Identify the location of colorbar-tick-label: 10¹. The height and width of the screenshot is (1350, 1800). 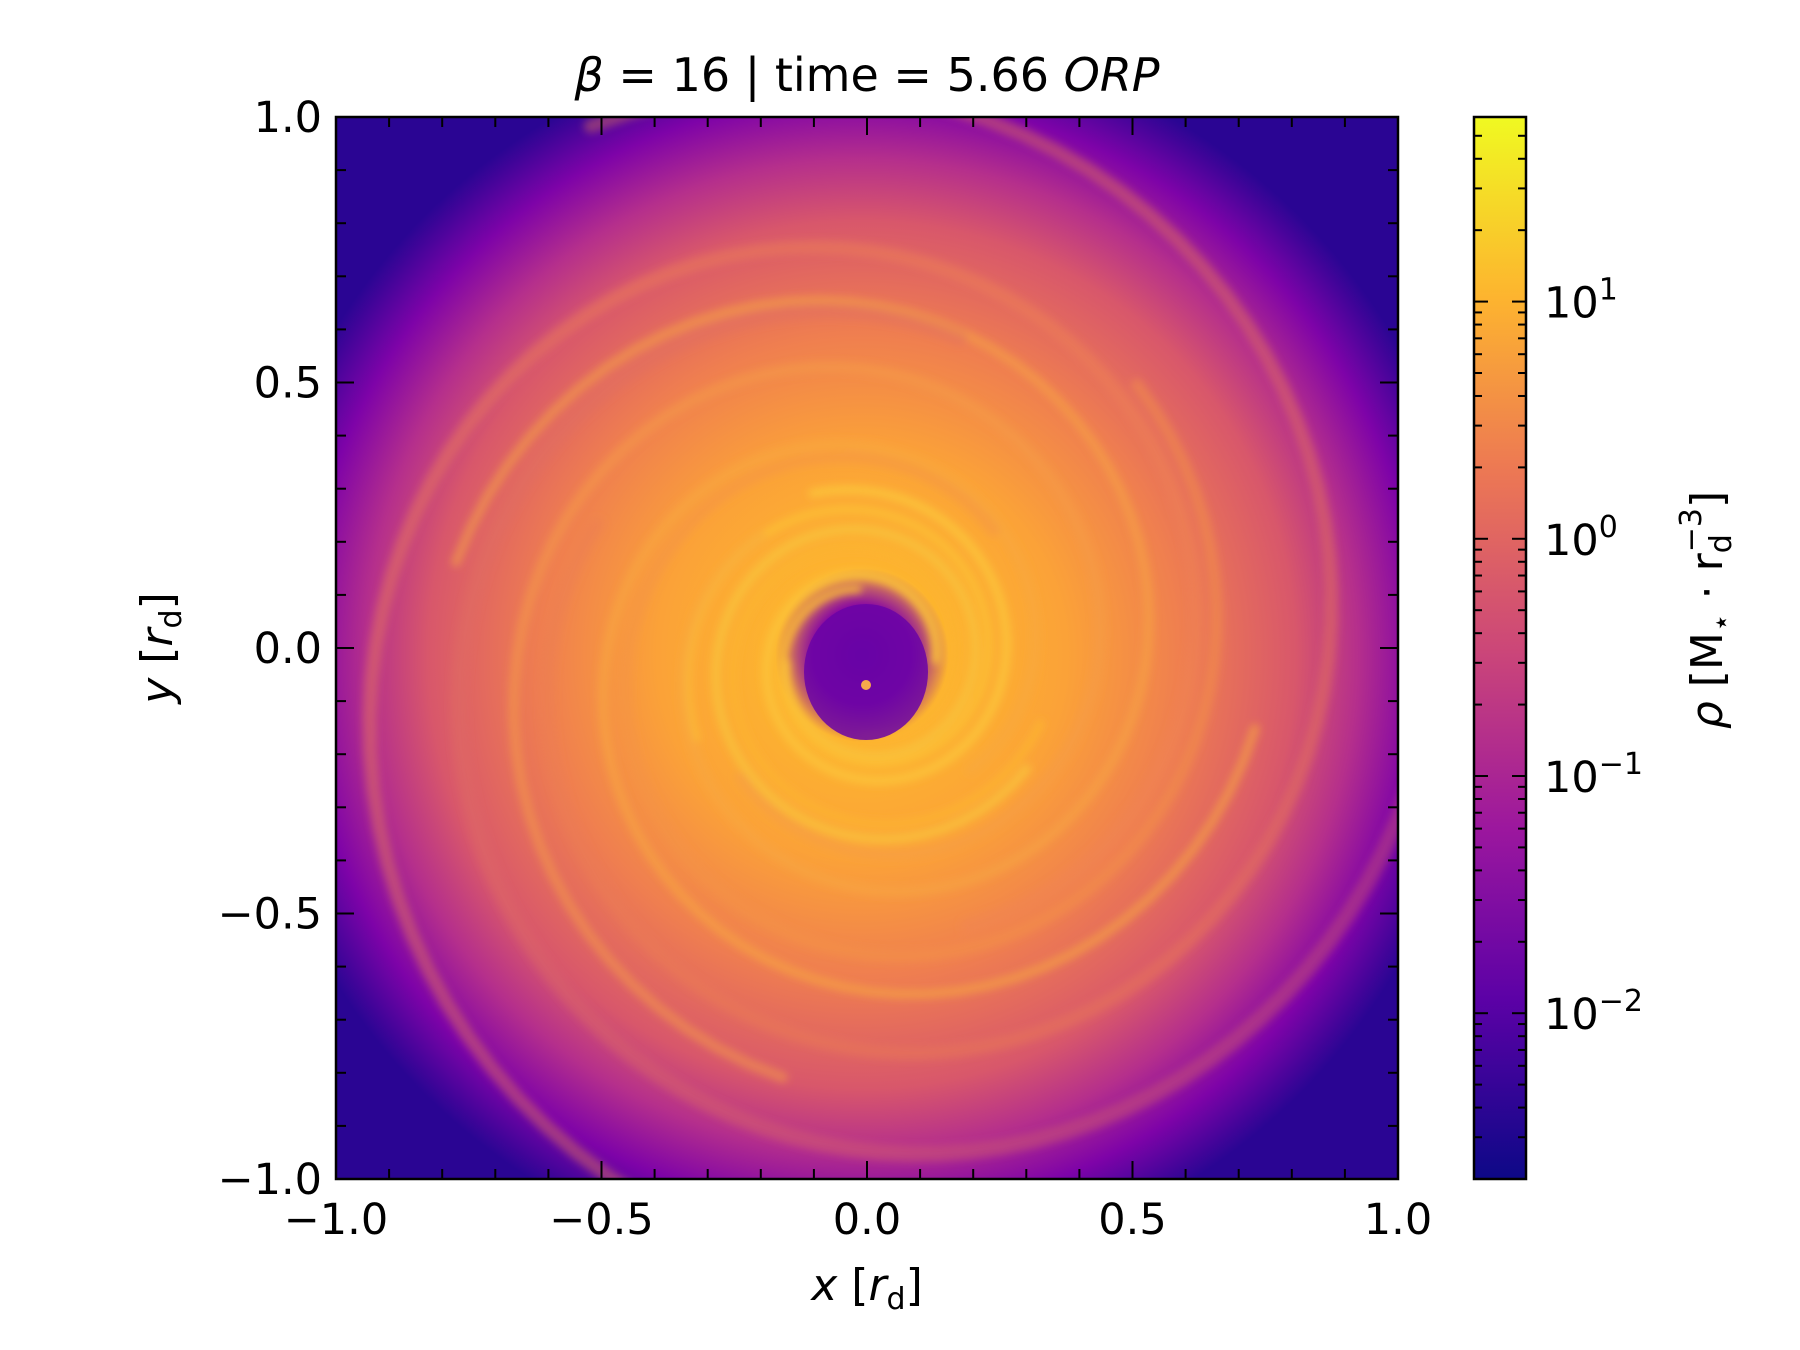
(1581, 301).